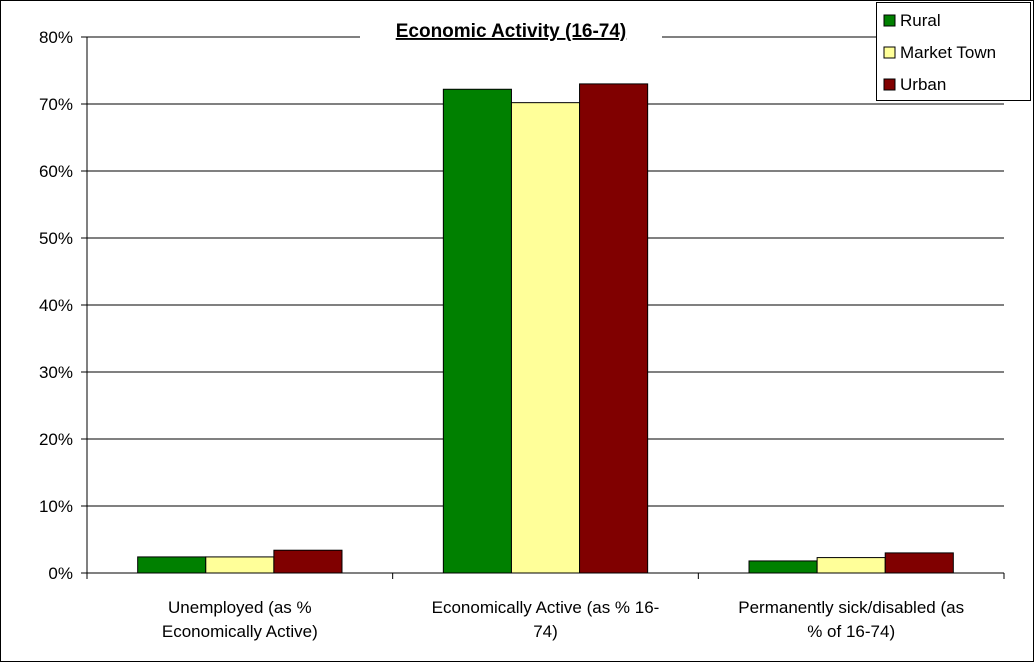 This screenshot has width=1034, height=662. I want to click on y-tick-label: 20%, so click(56, 439).